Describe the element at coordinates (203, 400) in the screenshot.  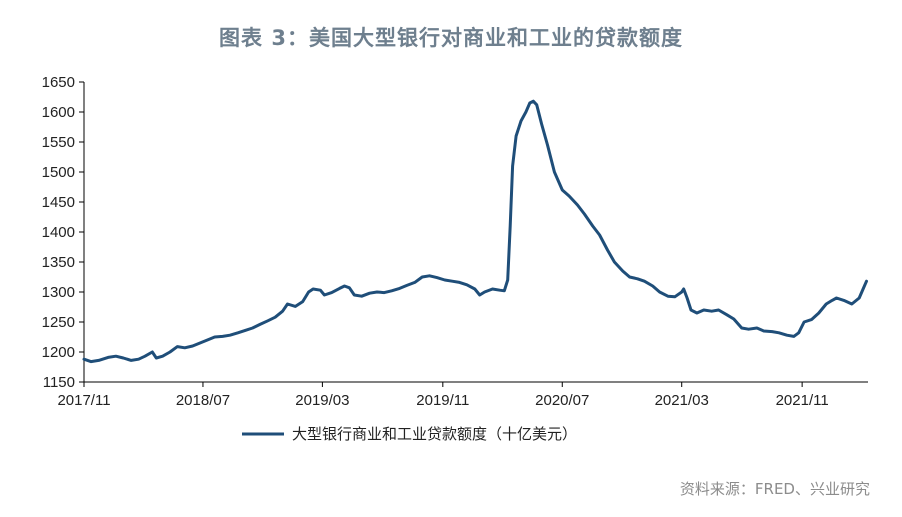
I see `x-tick-label: 2018/07` at that location.